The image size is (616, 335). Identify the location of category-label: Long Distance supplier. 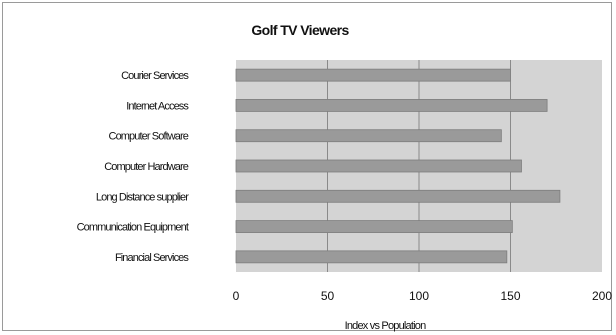
(142, 197).